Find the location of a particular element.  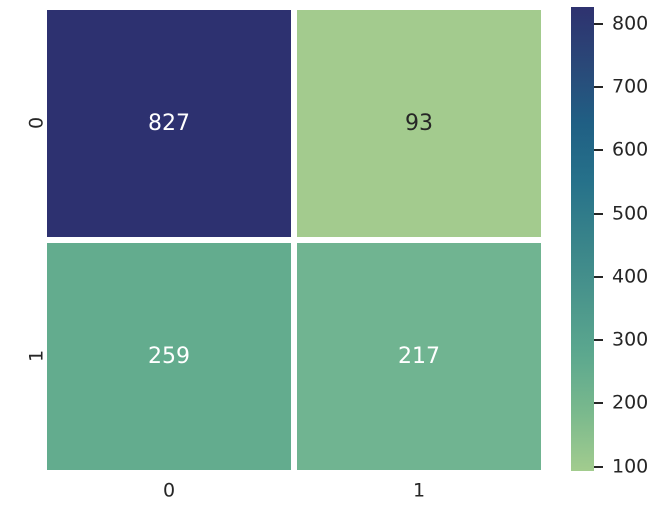

cell-value: 93 is located at coordinates (419, 123).